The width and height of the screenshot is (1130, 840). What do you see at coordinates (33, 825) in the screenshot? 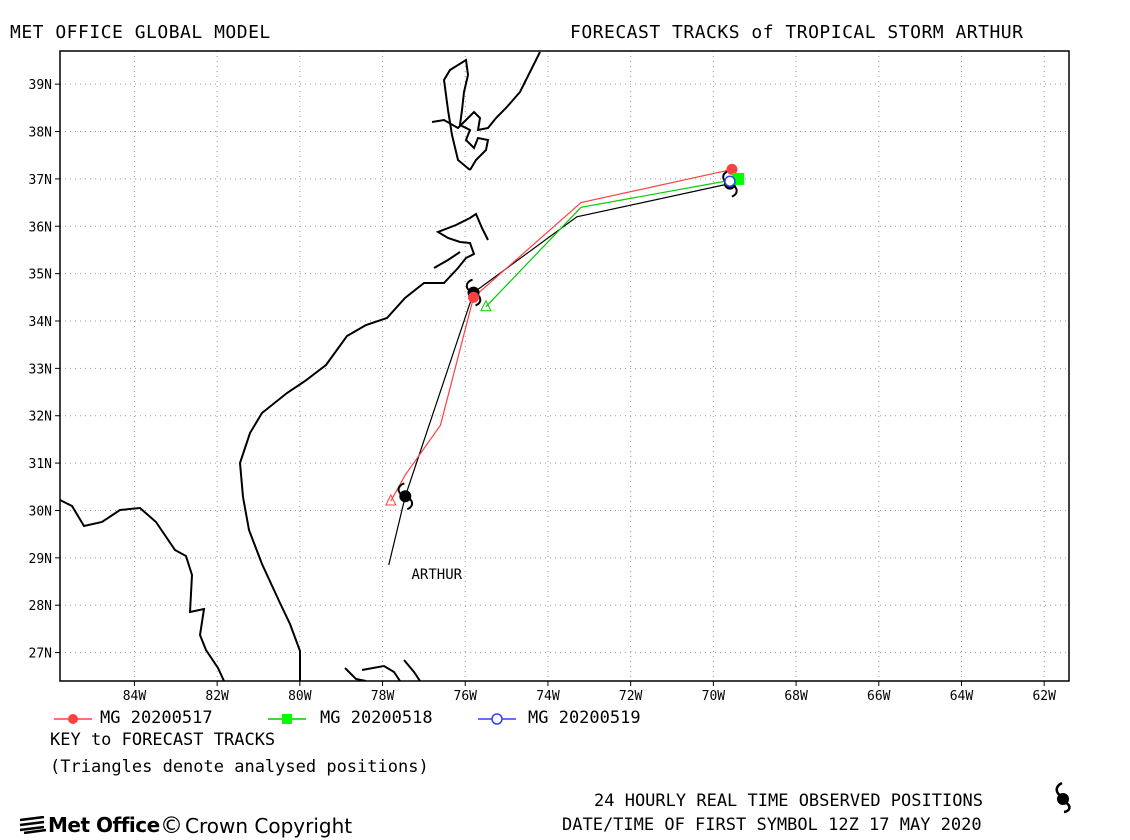
I see `met-office-wave-icon` at bounding box center [33, 825].